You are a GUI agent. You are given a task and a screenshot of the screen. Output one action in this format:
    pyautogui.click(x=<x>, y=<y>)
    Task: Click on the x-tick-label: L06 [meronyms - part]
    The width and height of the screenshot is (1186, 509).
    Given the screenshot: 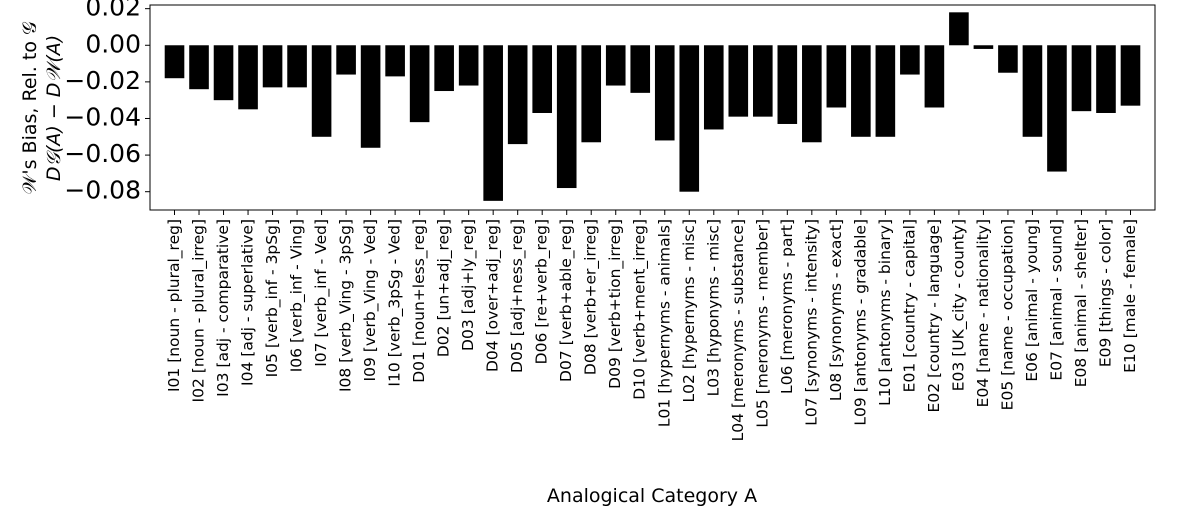 What is the action you would take?
    pyautogui.click(x=787, y=306)
    